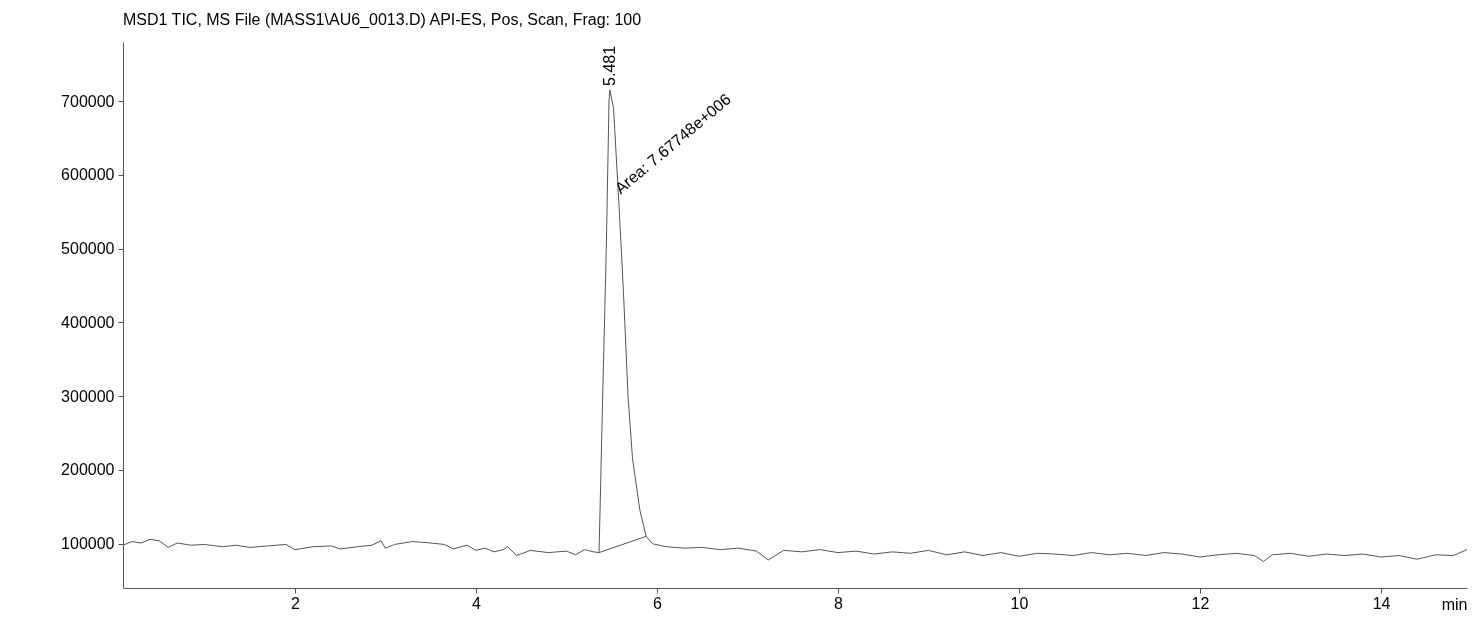 The image size is (1481, 630). What do you see at coordinates (296, 603) in the screenshot?
I see `x-tick-label: 2` at bounding box center [296, 603].